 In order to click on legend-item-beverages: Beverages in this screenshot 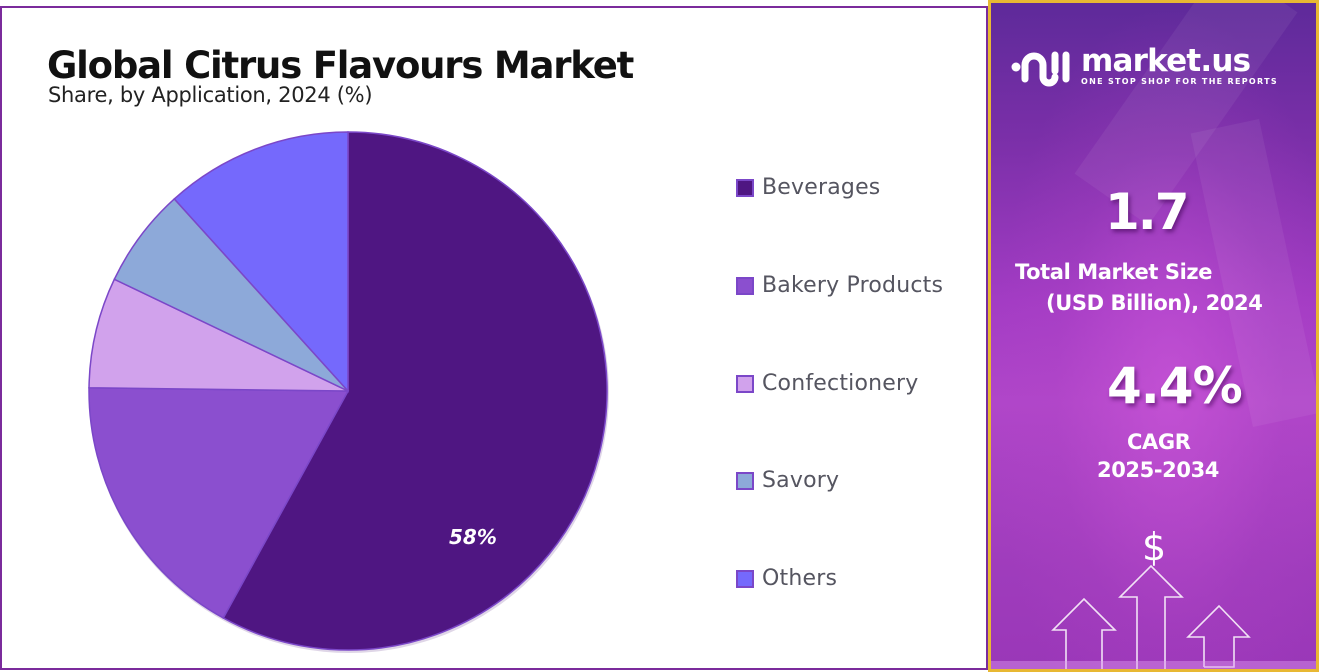, I will do `click(808, 187)`.